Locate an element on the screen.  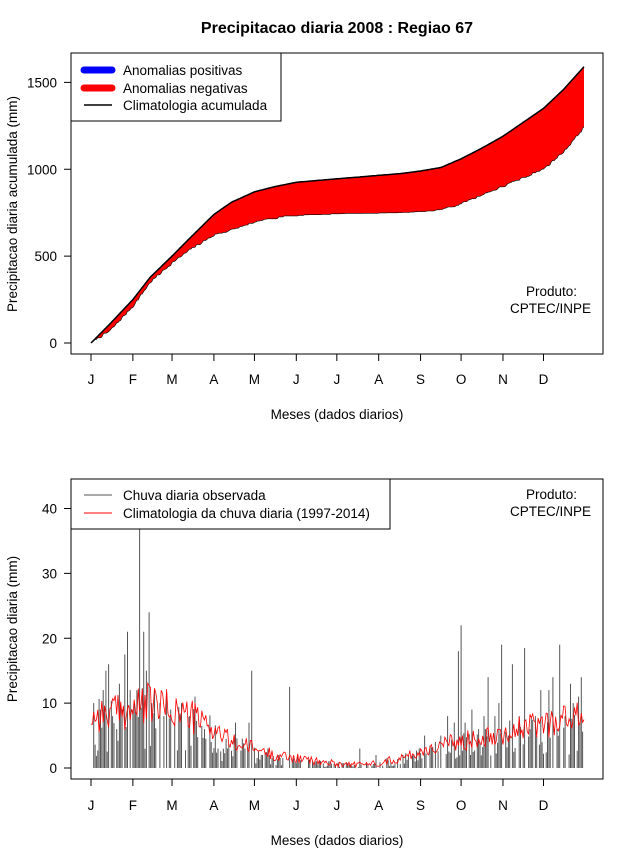
x-axis-label-top: Meses (dados diarios) is located at coordinates (337, 414).